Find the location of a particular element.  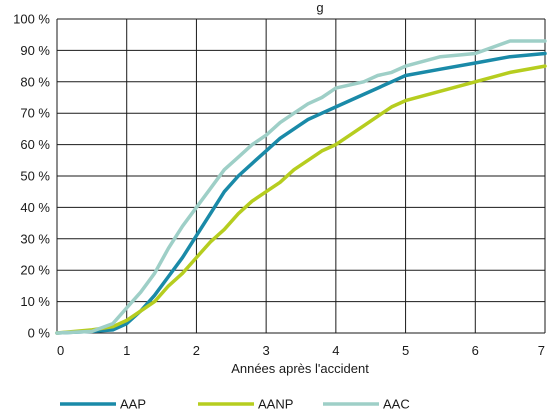

x-tick-label: 4 is located at coordinates (335, 350).